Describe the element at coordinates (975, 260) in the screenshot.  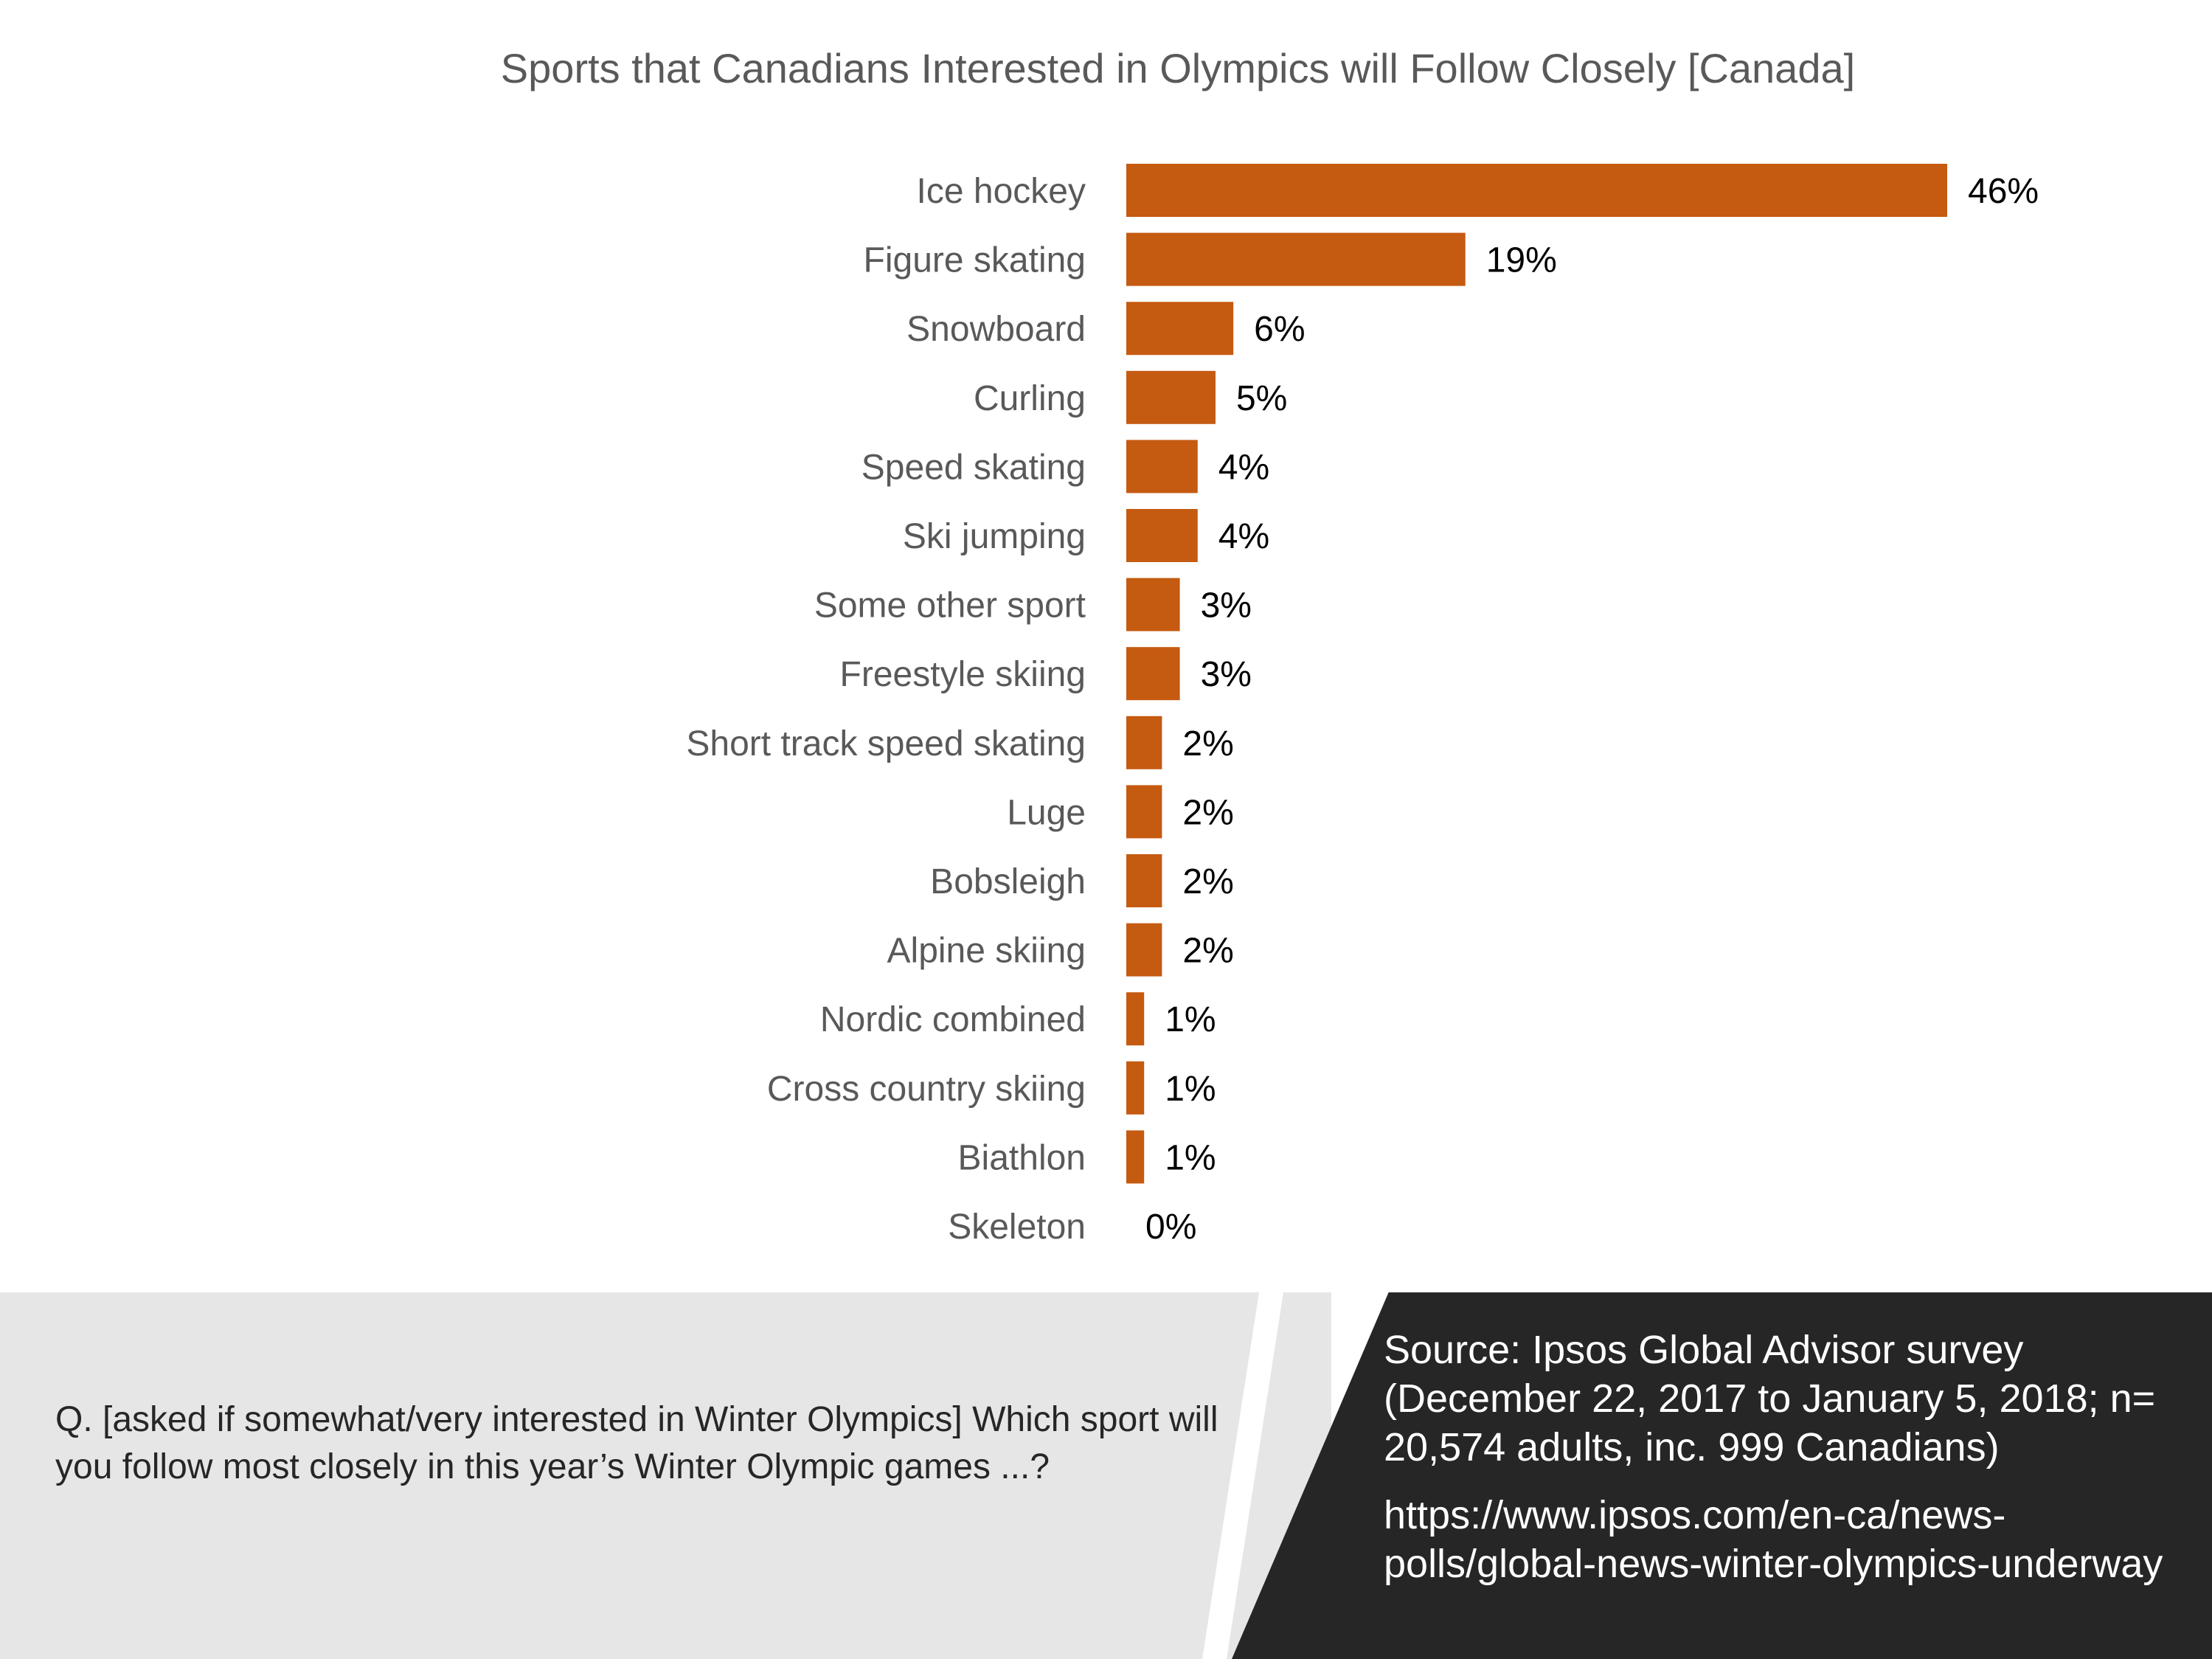
I see `category-label: Figure skating` at that location.